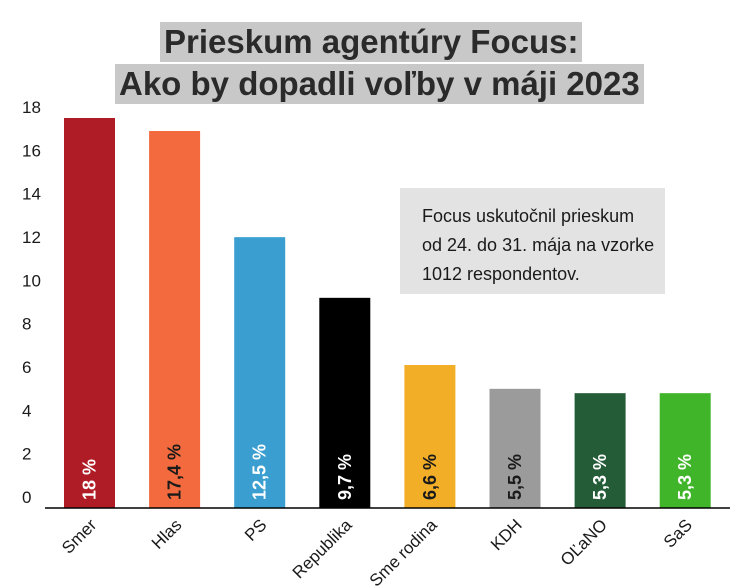 This screenshot has width=746, height=587. I want to click on annotation-line-3: 1012 respondentov., so click(501, 274).